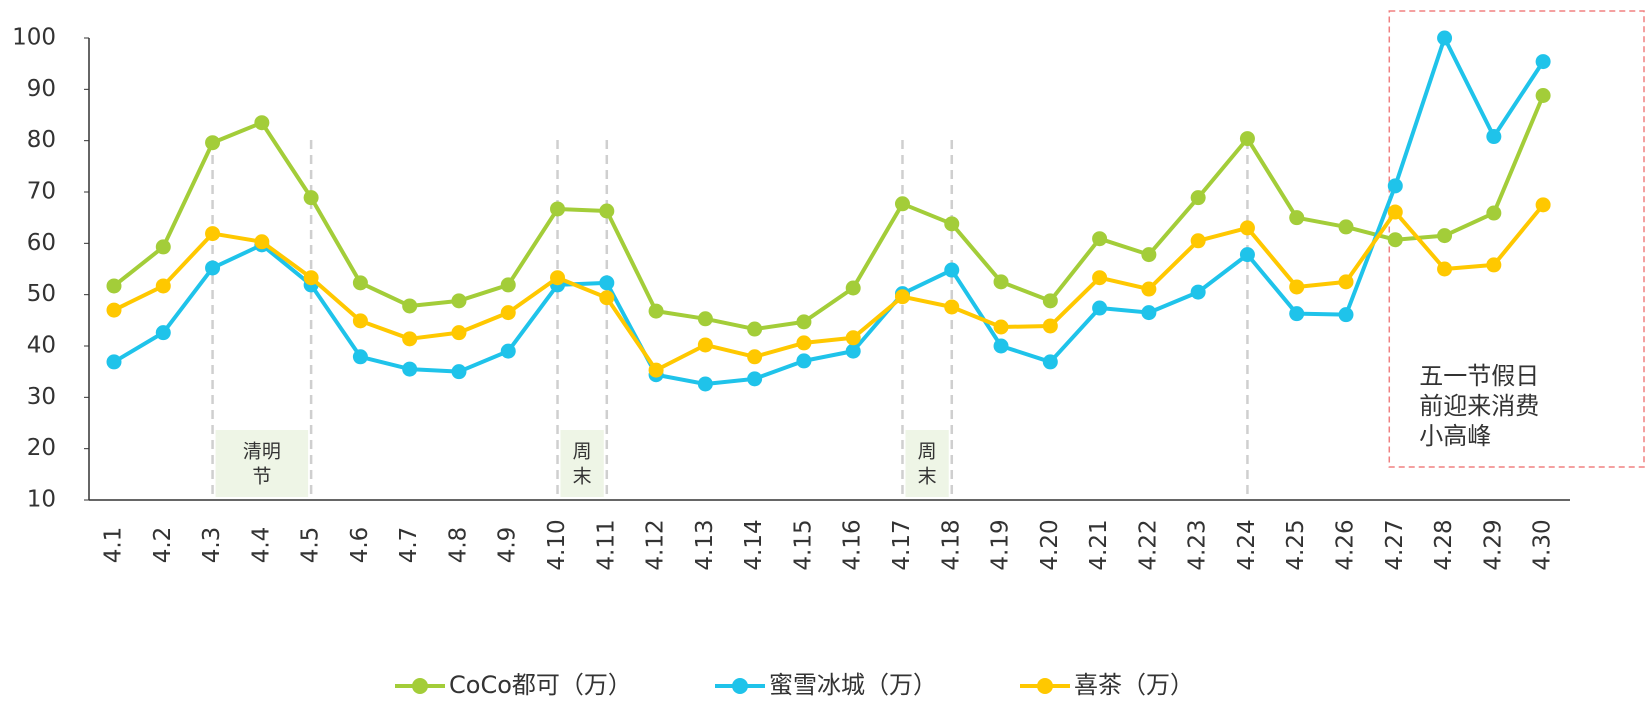  I want to click on y-tick-label: 70, so click(41, 192).